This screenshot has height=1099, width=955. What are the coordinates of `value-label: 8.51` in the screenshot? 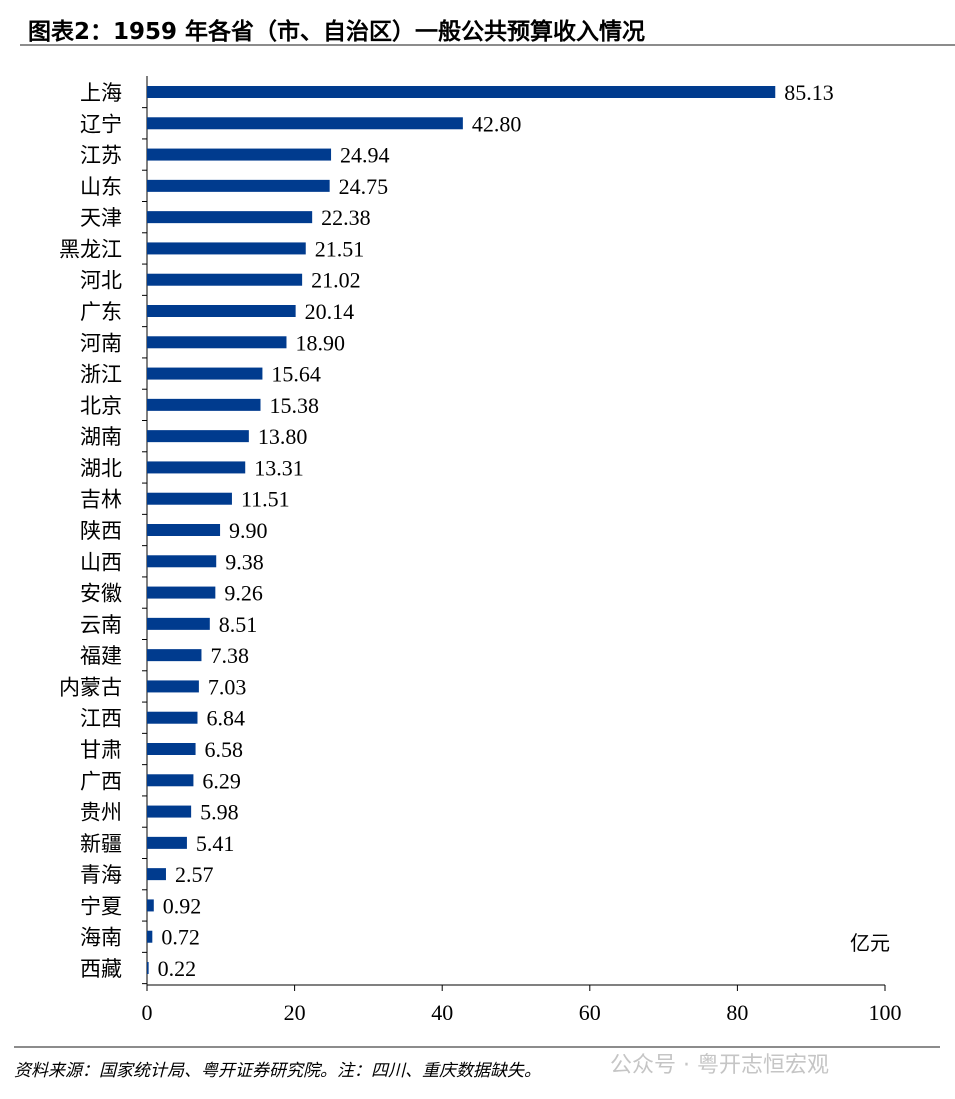 It's located at (238, 624).